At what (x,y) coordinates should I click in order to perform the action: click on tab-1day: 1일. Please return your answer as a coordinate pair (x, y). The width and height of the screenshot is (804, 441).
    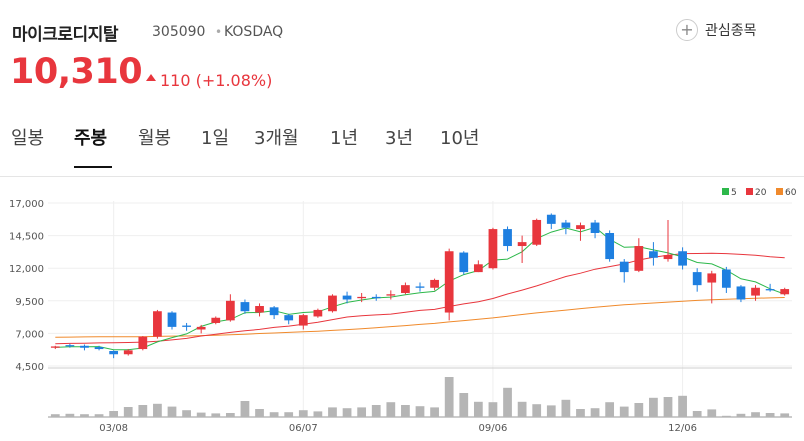
    Looking at the image, I should click on (215, 138).